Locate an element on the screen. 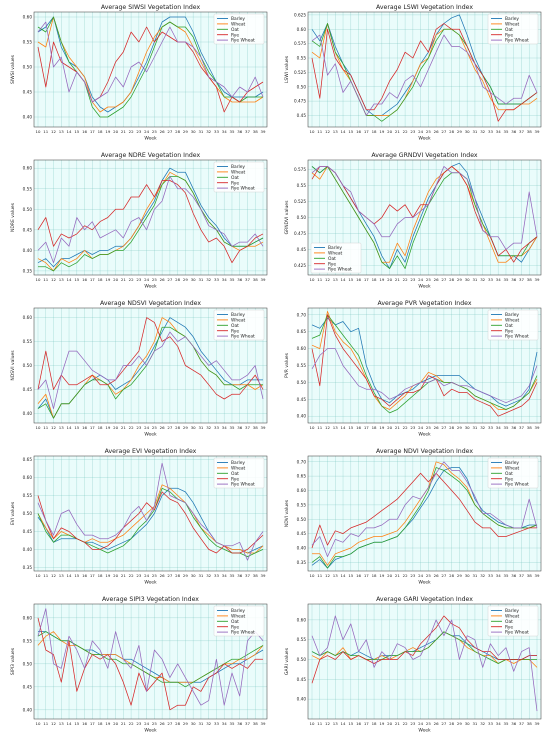 The image size is (550, 745). x-tick-label: 26 is located at coordinates (162, 575).